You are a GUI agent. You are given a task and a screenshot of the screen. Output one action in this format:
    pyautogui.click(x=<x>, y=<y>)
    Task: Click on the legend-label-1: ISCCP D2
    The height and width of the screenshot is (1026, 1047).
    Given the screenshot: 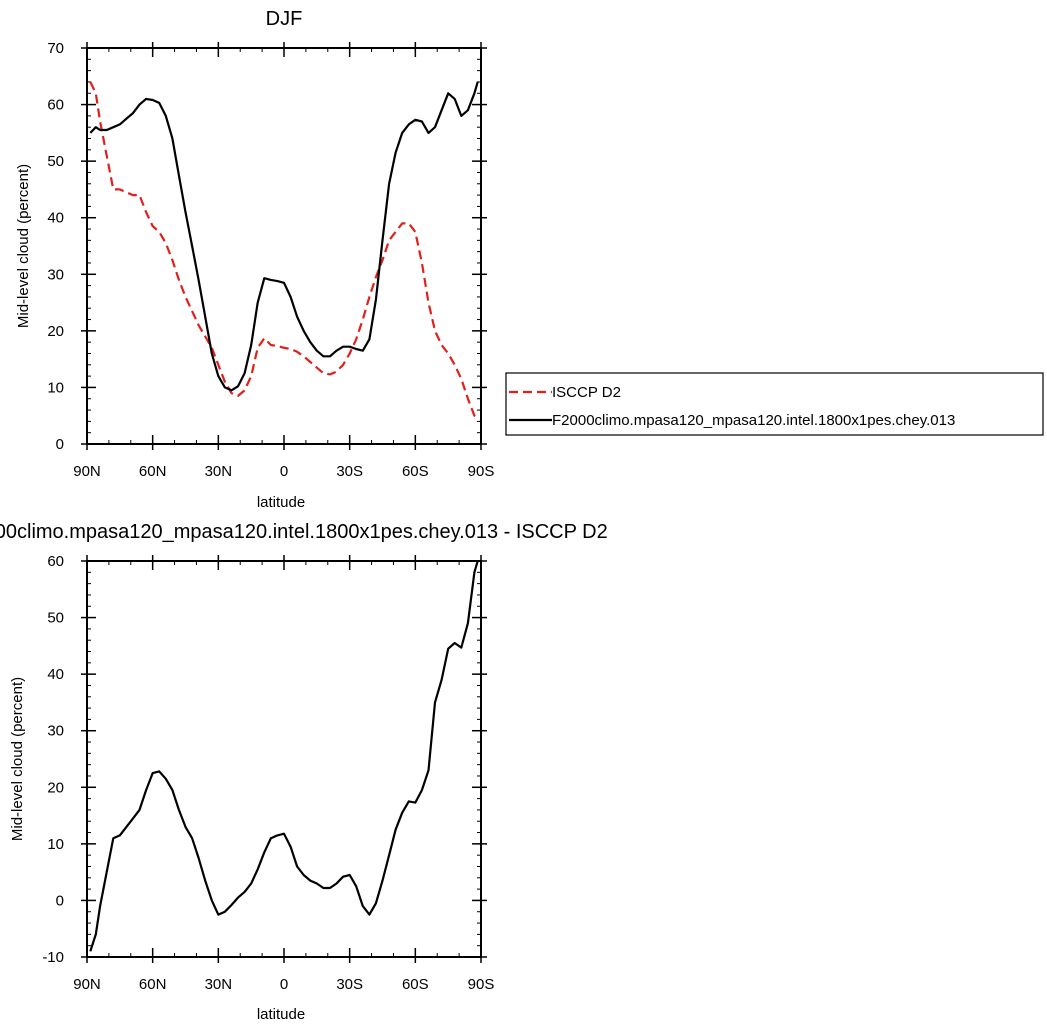 What is the action you would take?
    pyautogui.click(x=586, y=392)
    